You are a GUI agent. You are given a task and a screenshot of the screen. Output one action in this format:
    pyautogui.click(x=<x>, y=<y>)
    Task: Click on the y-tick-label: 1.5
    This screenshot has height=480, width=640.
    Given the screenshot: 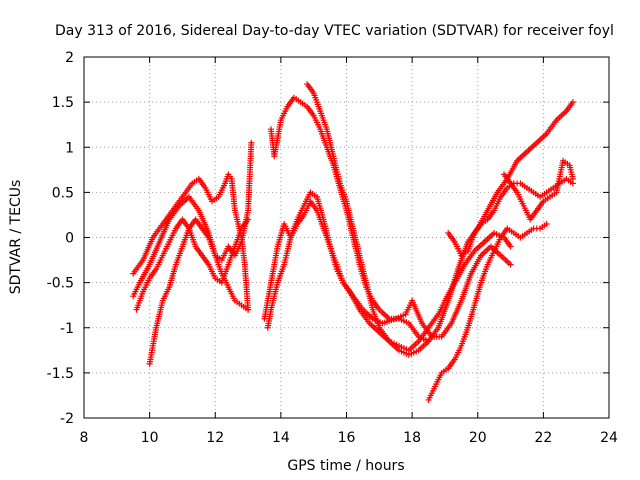 What is the action you would take?
    pyautogui.click(x=63, y=103)
    